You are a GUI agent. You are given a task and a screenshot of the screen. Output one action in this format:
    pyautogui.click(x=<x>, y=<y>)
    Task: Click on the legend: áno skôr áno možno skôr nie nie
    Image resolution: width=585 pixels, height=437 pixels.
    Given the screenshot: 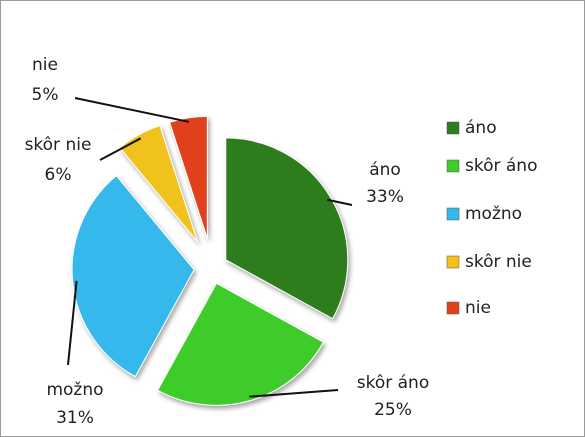 What is the action you would take?
    pyautogui.click(x=491, y=218)
    